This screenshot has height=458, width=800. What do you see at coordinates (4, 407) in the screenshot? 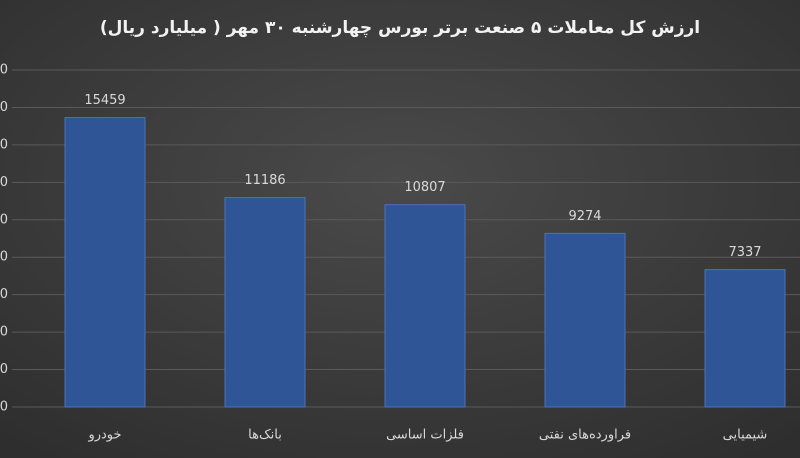
I see `y-tick-label: 0` at bounding box center [4, 407].